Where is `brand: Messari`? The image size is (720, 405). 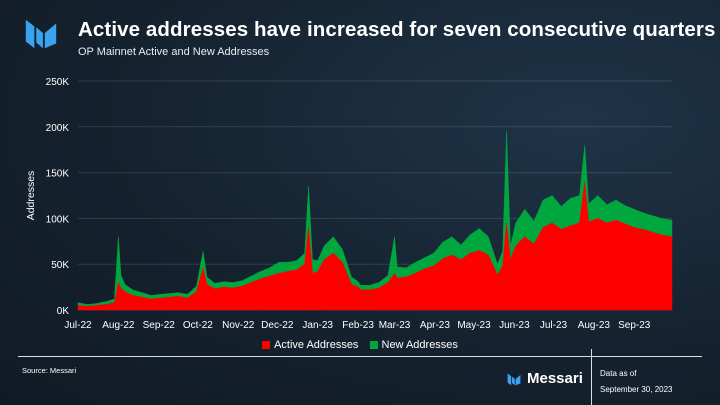
brand: Messari is located at coordinates (544, 378).